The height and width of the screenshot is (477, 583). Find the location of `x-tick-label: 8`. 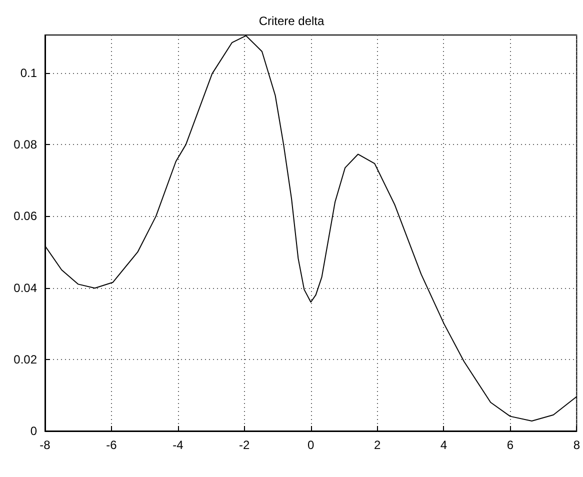

x-tick-label: 8 is located at coordinates (576, 445).